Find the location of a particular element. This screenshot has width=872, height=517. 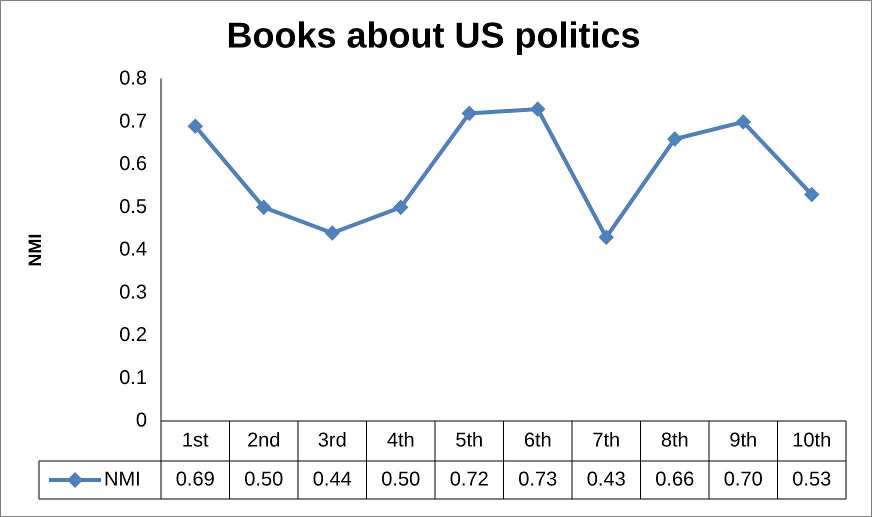

data-label: 0.53 is located at coordinates (812, 479).